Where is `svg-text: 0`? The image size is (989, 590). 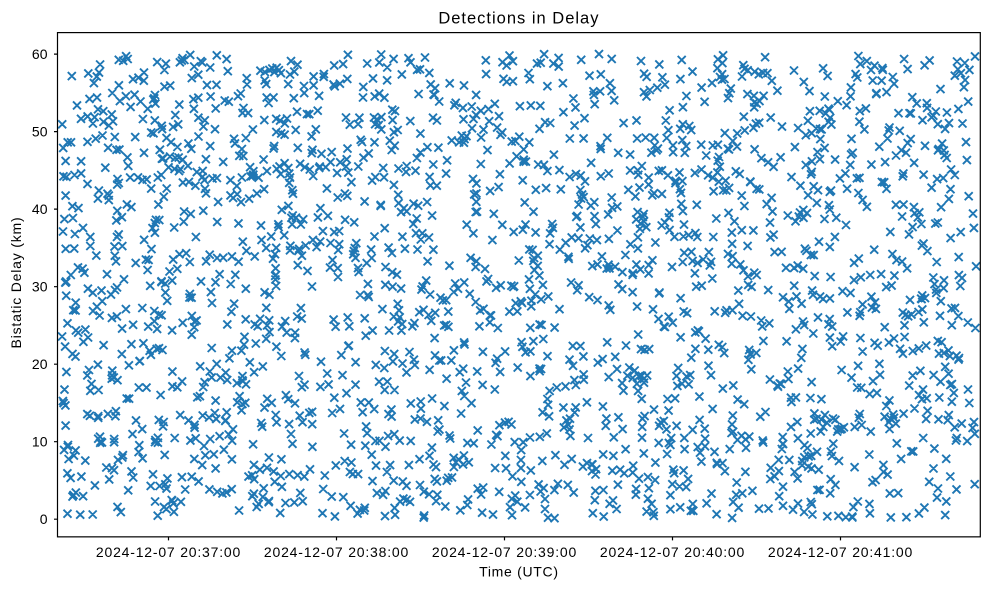 svg-text: 0 is located at coordinates (44, 519).